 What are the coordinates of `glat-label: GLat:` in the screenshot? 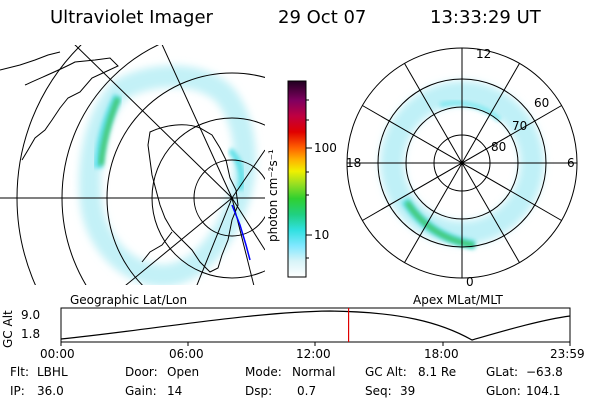 It's located at (502, 372).